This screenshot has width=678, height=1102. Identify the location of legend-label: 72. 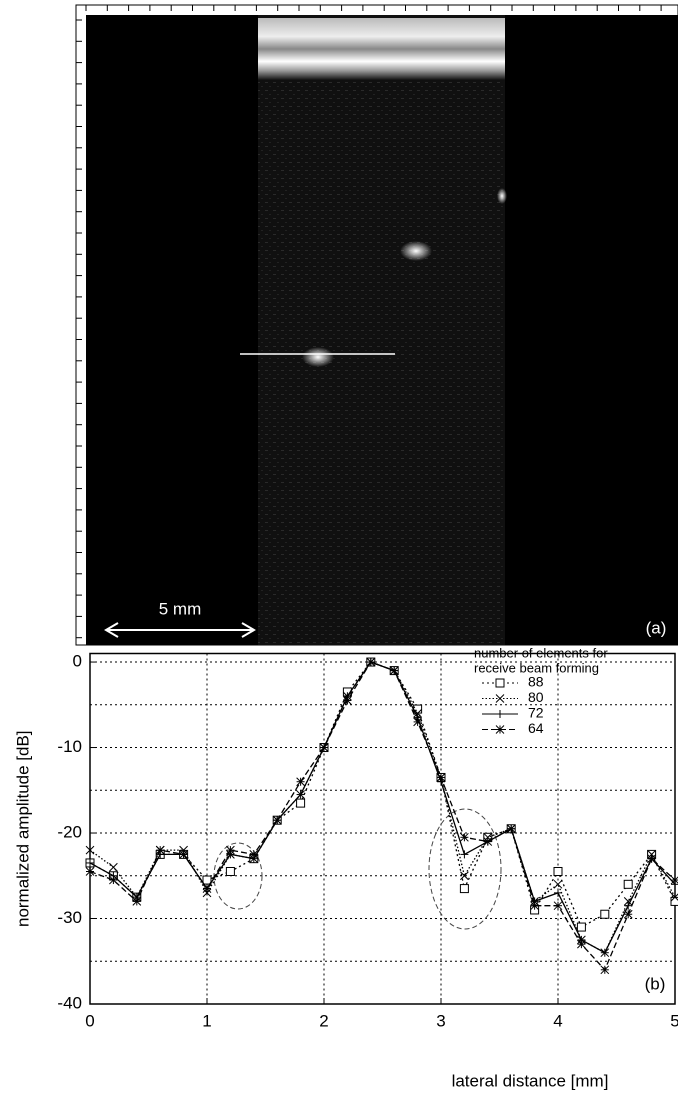
(536, 713).